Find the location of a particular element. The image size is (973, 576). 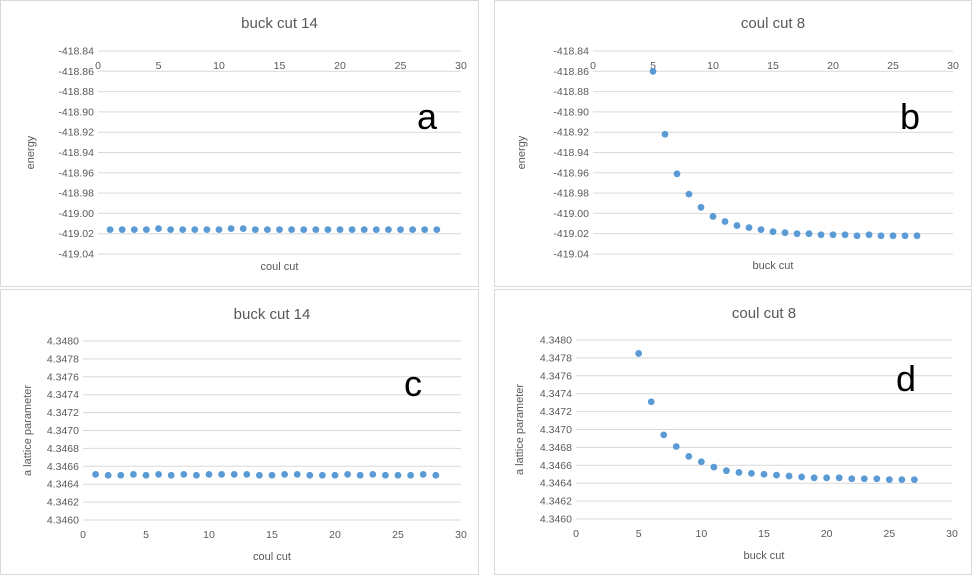

x-tick-label: 30 is located at coordinates (952, 534).